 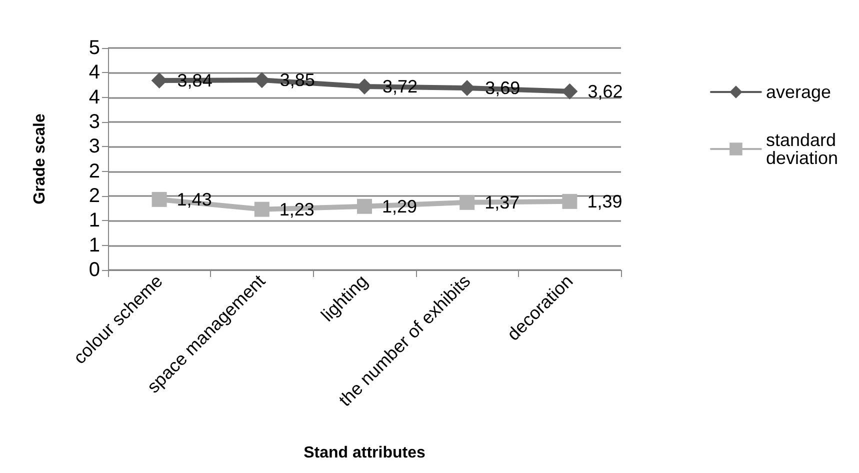 I want to click on data-label: 1,37, so click(x=502, y=202).